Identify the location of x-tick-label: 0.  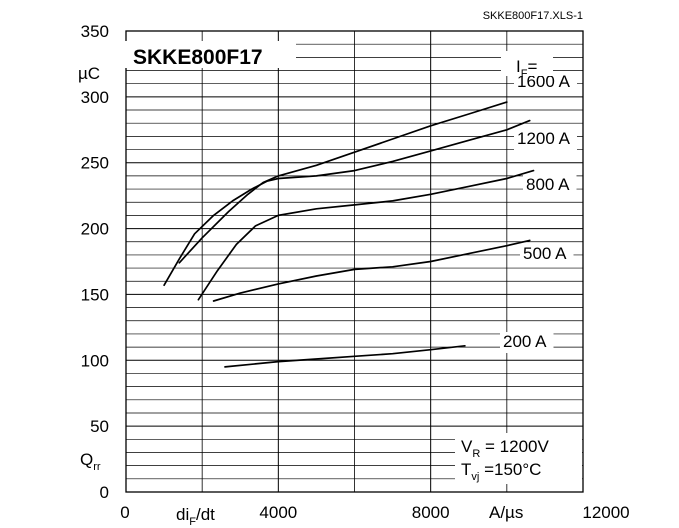
(124, 512).